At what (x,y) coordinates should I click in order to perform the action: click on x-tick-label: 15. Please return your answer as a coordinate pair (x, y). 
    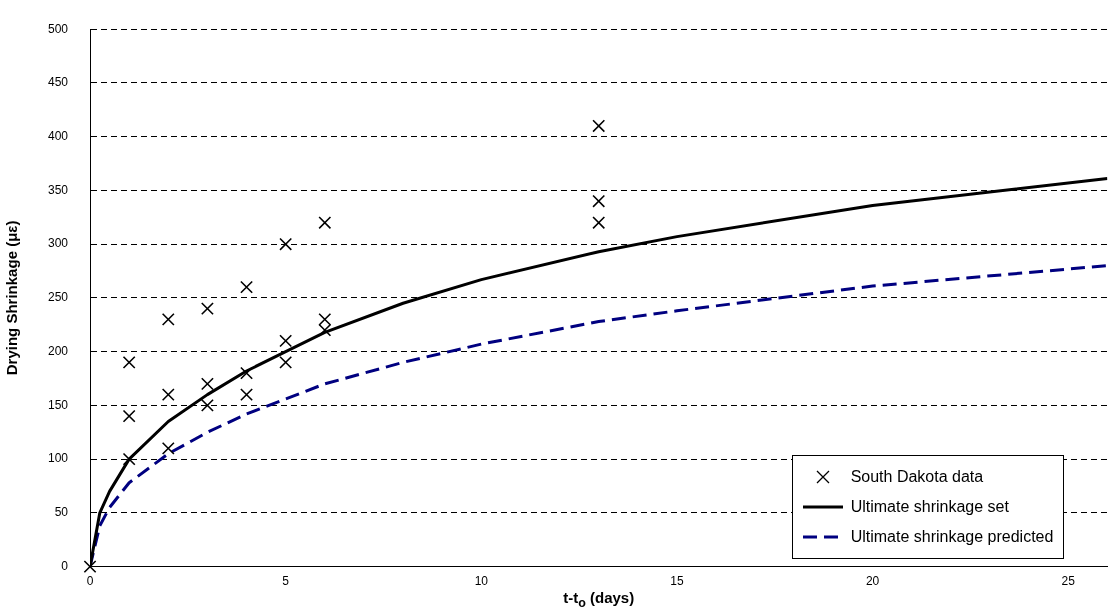
    Looking at the image, I should click on (677, 581).